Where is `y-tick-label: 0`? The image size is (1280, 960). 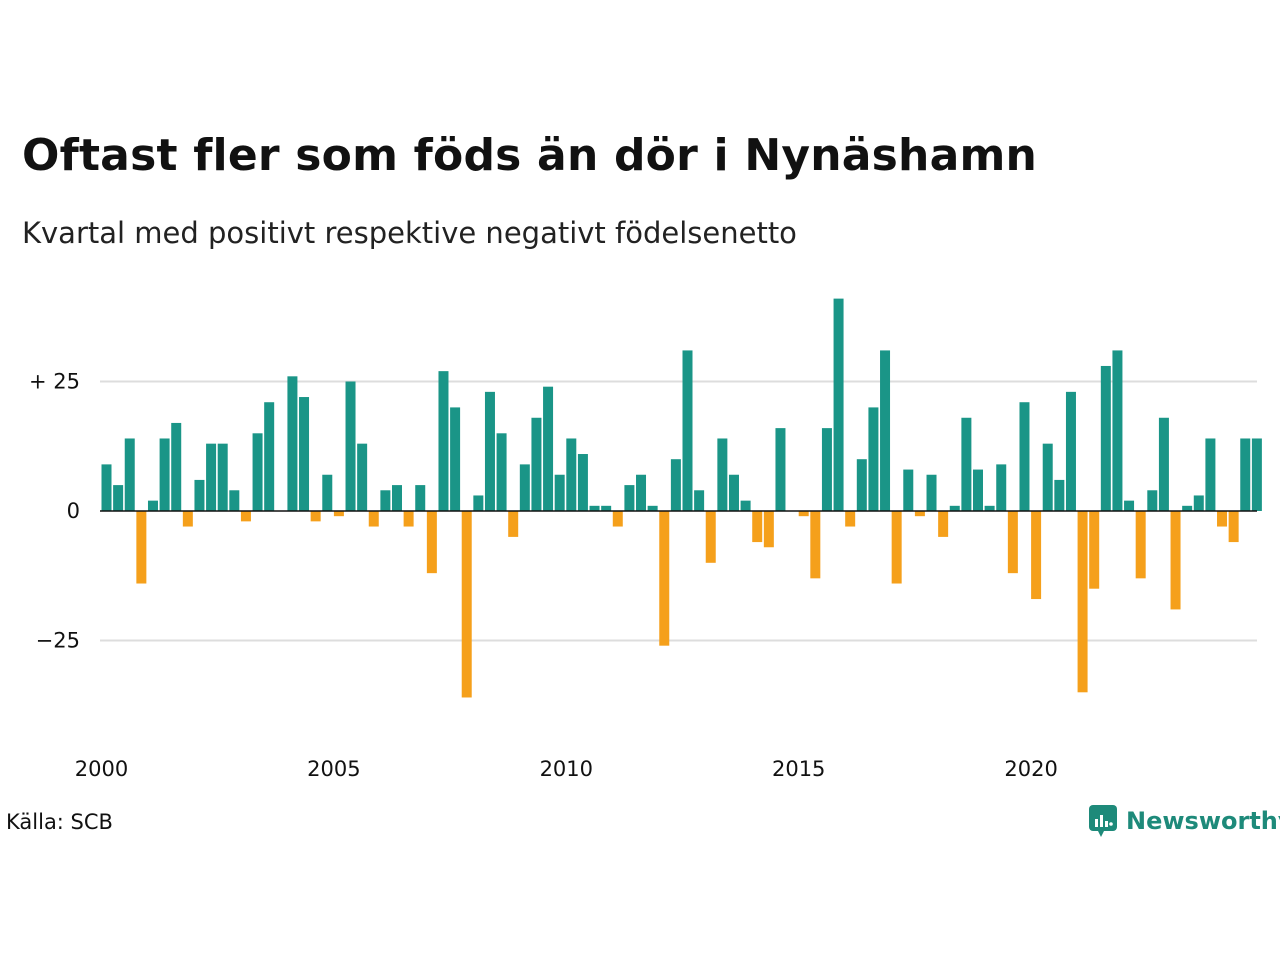 y-tick-label: 0 is located at coordinates (73, 511).